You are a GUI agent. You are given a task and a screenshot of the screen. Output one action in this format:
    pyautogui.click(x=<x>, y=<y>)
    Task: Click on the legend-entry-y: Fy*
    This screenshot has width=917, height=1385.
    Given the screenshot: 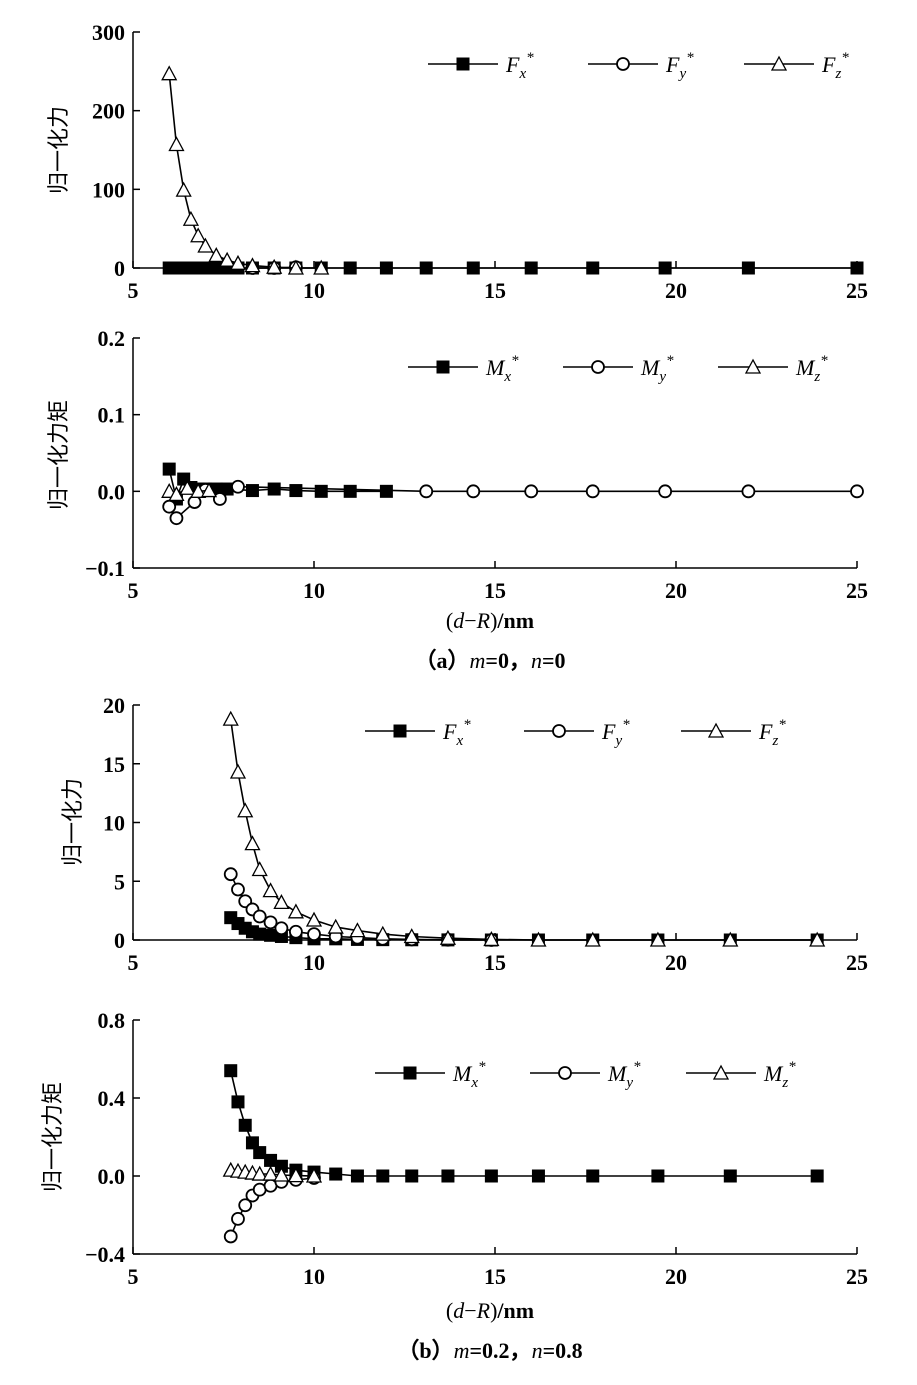 What is the action you would take?
    pyautogui.click(x=641, y=66)
    